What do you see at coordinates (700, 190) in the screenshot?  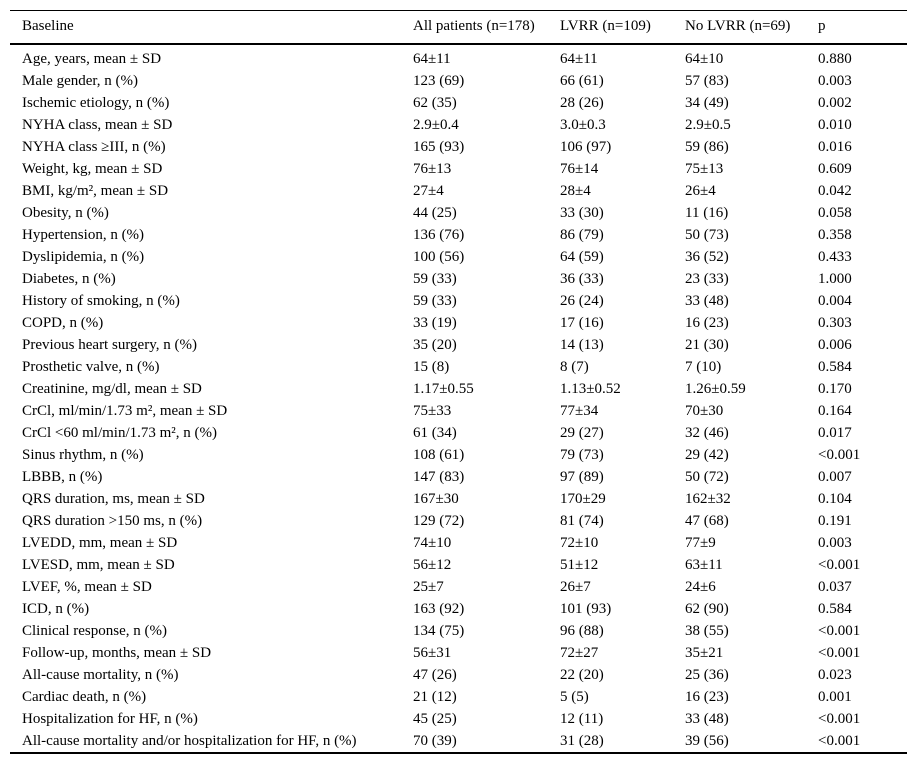 I see `no-lvrr-value: 26±4` at bounding box center [700, 190].